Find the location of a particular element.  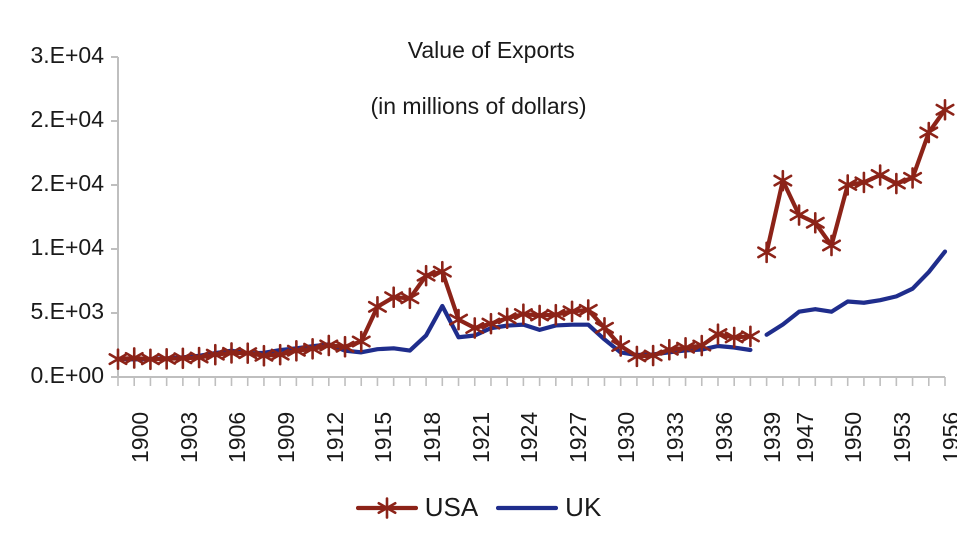

legend-entry-uk: UK is located at coordinates (548, 507).